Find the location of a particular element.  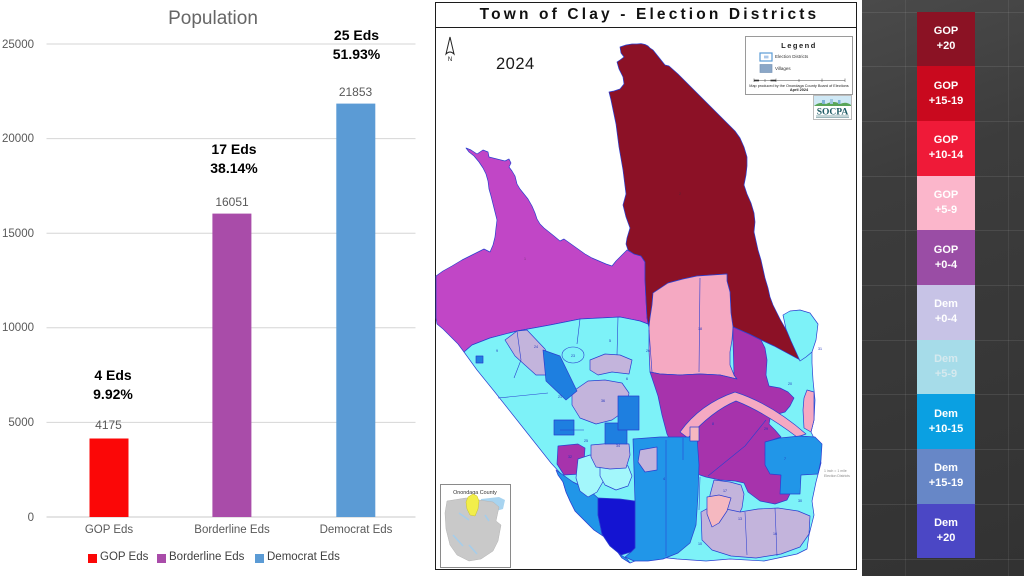

svg-text: N is located at coordinates (450, 59).